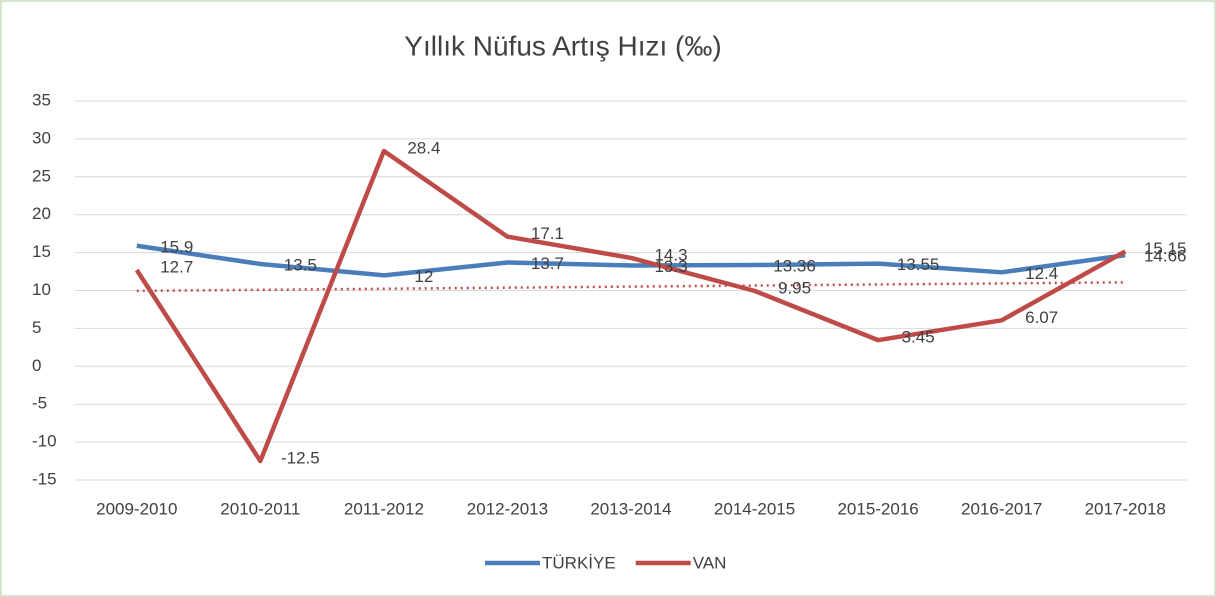 This screenshot has height=597, width=1216. What do you see at coordinates (41, 251) in the screenshot?
I see `y-tick-label: 15` at bounding box center [41, 251].